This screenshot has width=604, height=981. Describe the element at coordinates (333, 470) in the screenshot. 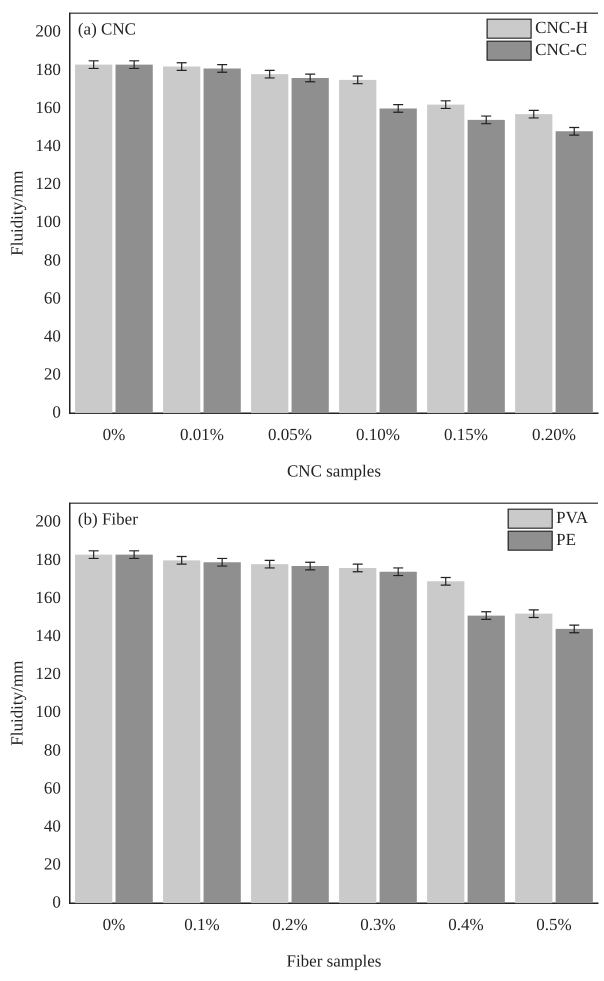

I see `x-axis-title: CNC samples` at that location.